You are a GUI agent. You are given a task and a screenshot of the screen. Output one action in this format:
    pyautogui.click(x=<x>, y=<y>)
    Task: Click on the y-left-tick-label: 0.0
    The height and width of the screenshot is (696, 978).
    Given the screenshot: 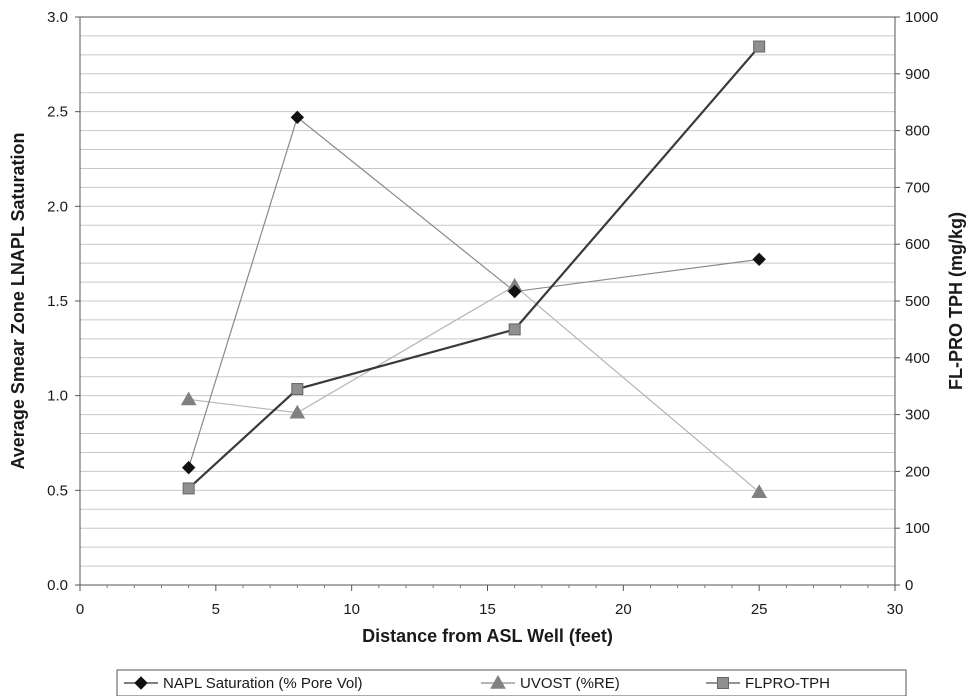 What is the action you would take?
    pyautogui.click(x=57, y=585)
    